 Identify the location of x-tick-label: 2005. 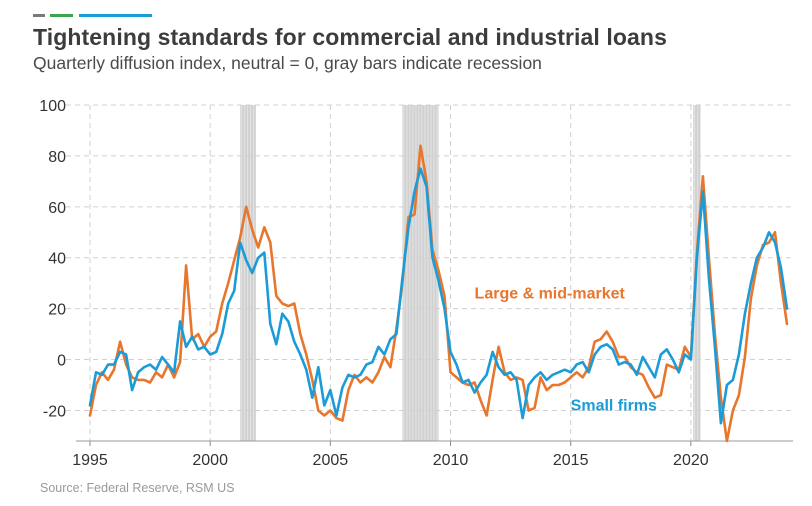
(331, 460).